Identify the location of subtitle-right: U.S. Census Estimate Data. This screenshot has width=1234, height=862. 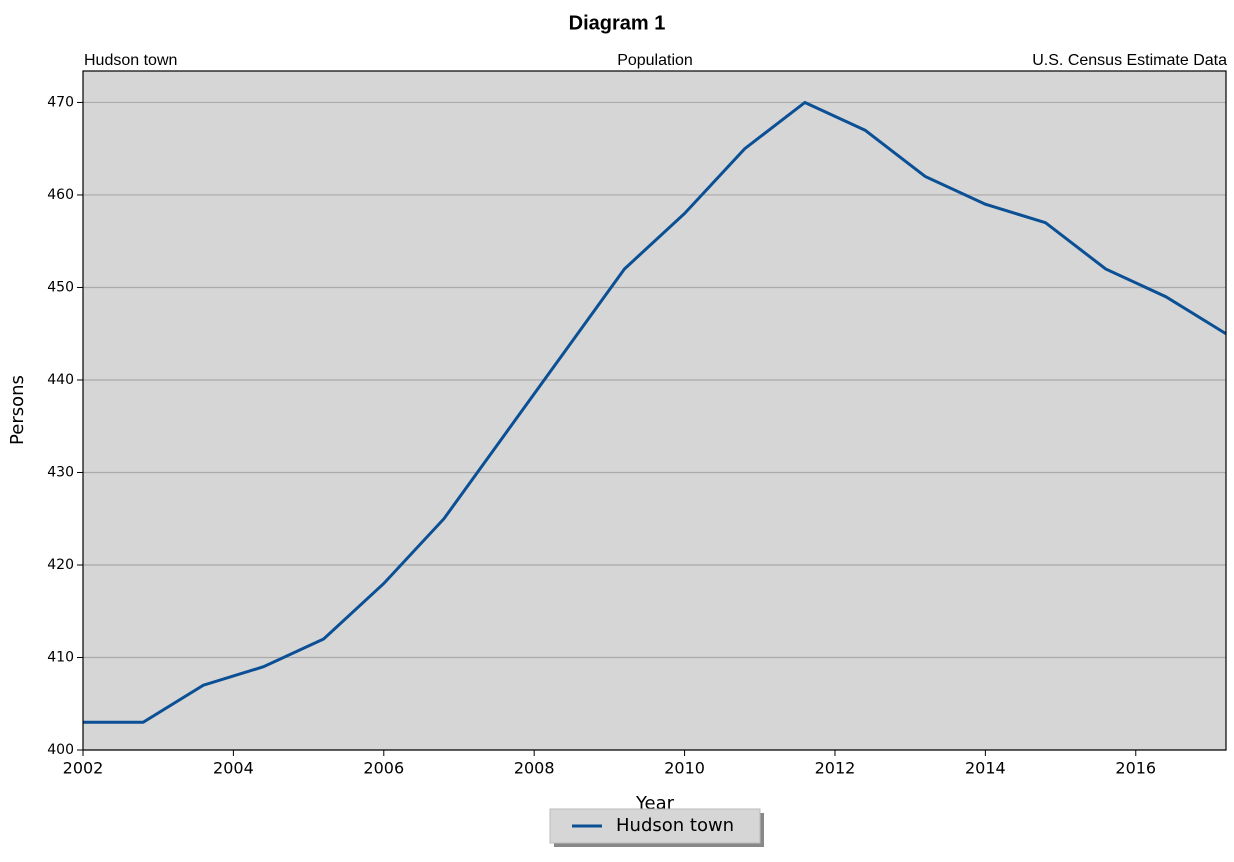
(1129, 60).